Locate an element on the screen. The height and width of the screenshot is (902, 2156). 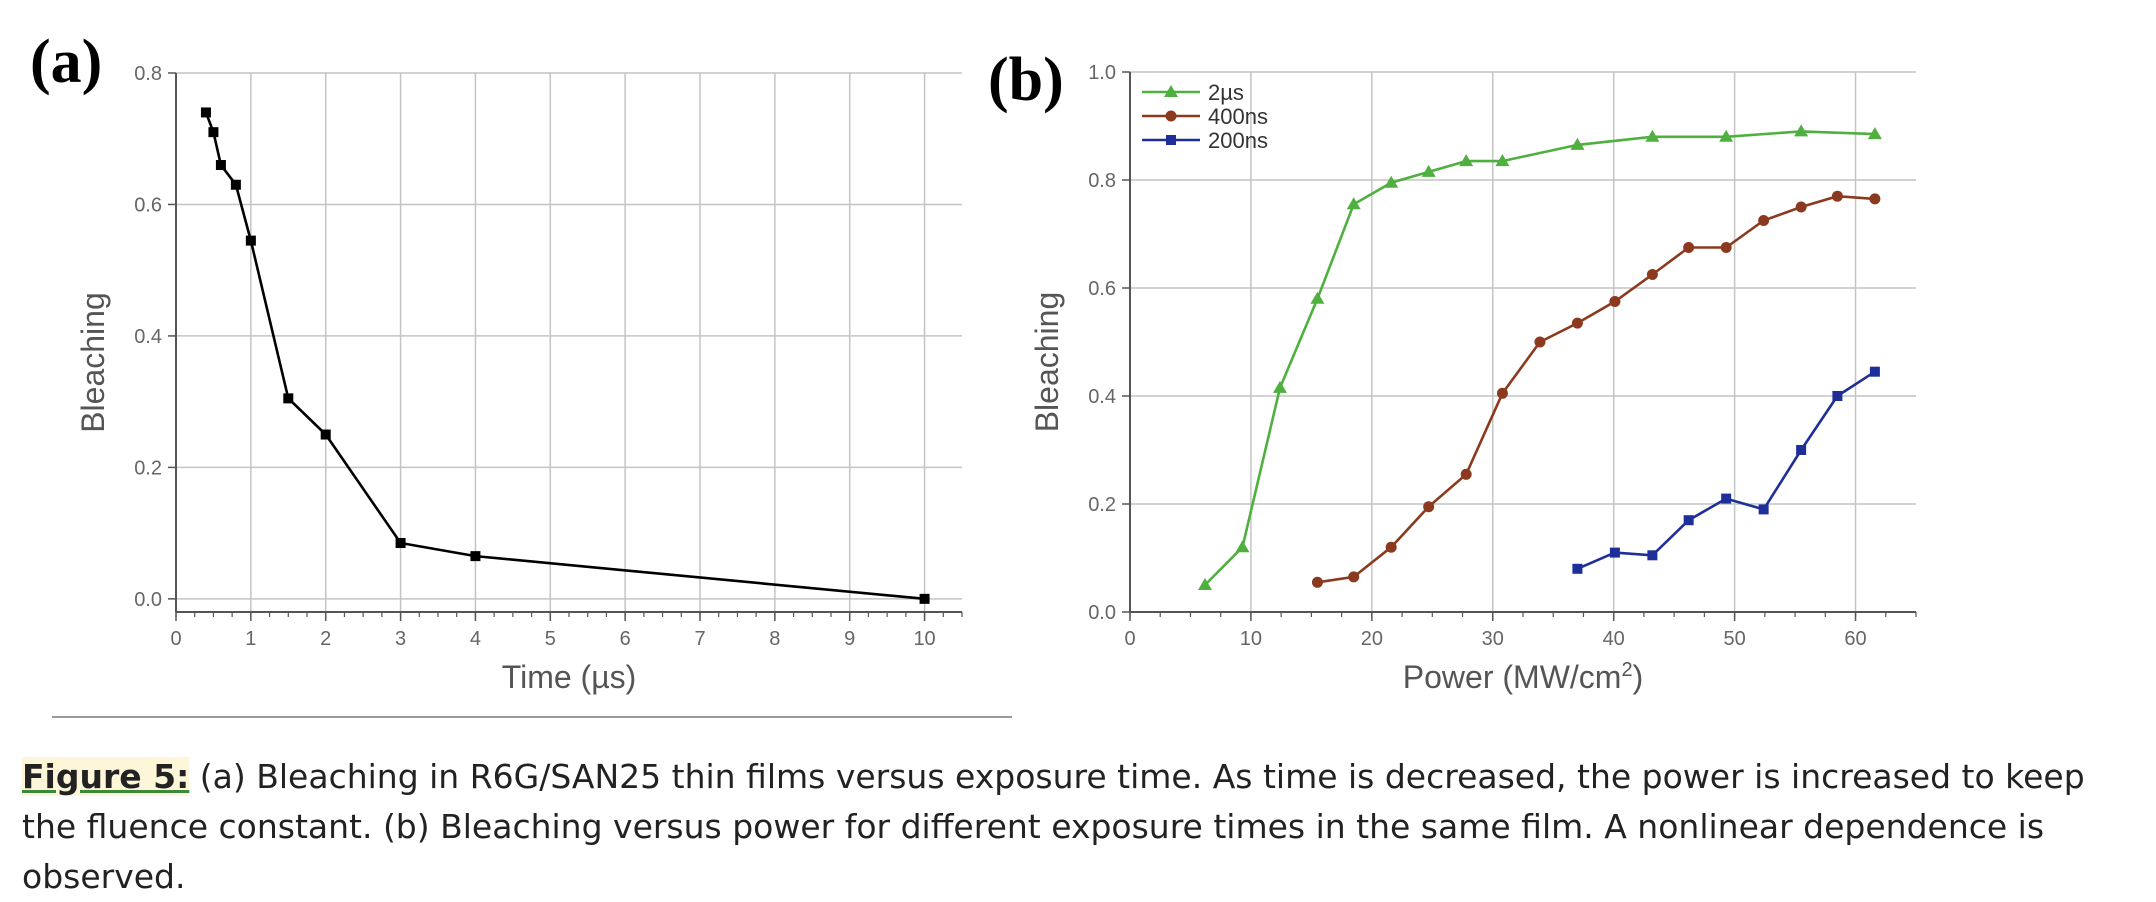
series-line-400ns is located at coordinates (1596, 389).